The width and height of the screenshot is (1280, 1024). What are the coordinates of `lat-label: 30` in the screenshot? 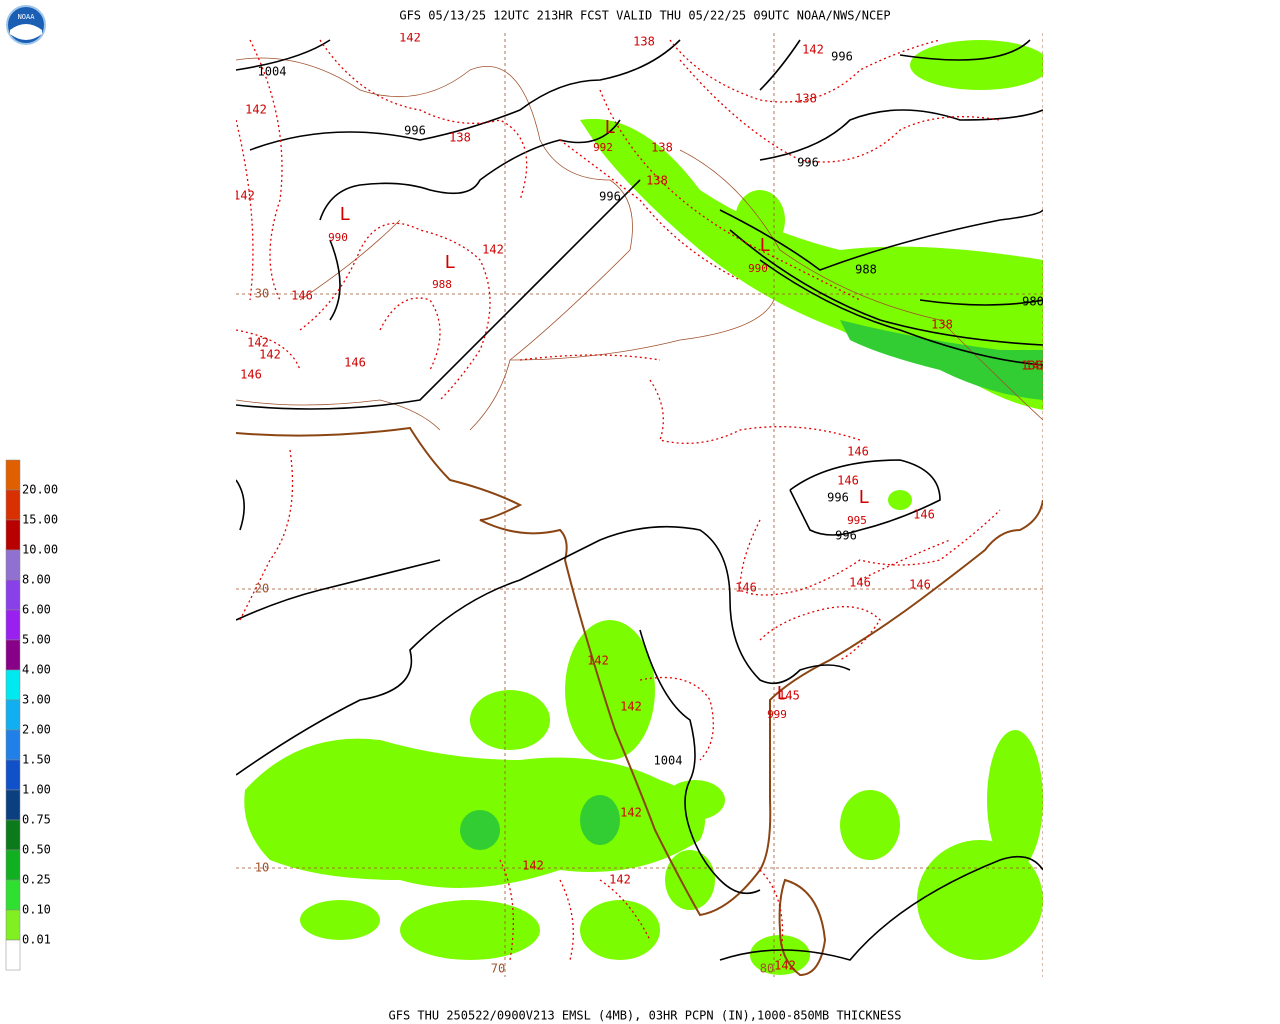 It's located at (262, 294).